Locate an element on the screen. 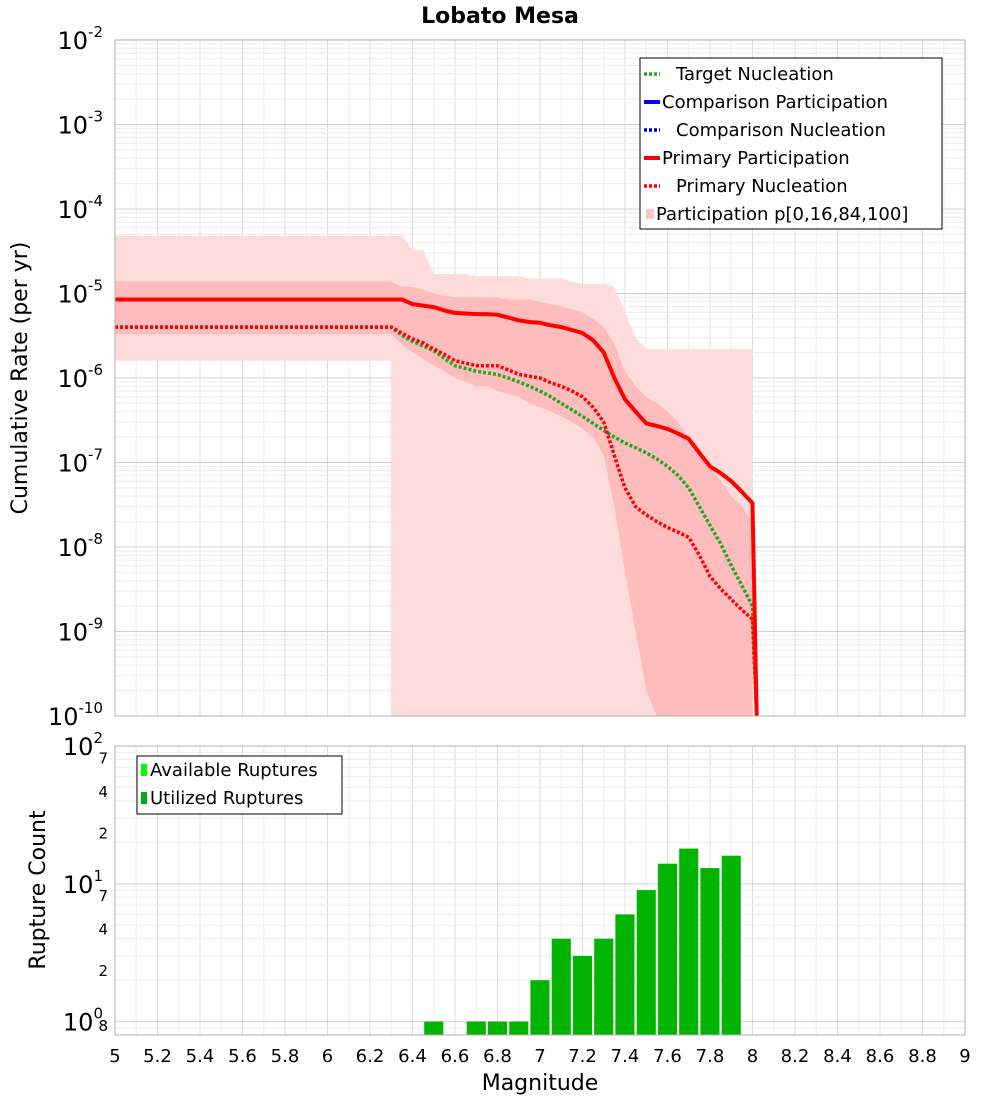 The image size is (1000, 1100). x-tick-label: 5.4 is located at coordinates (200, 1056).